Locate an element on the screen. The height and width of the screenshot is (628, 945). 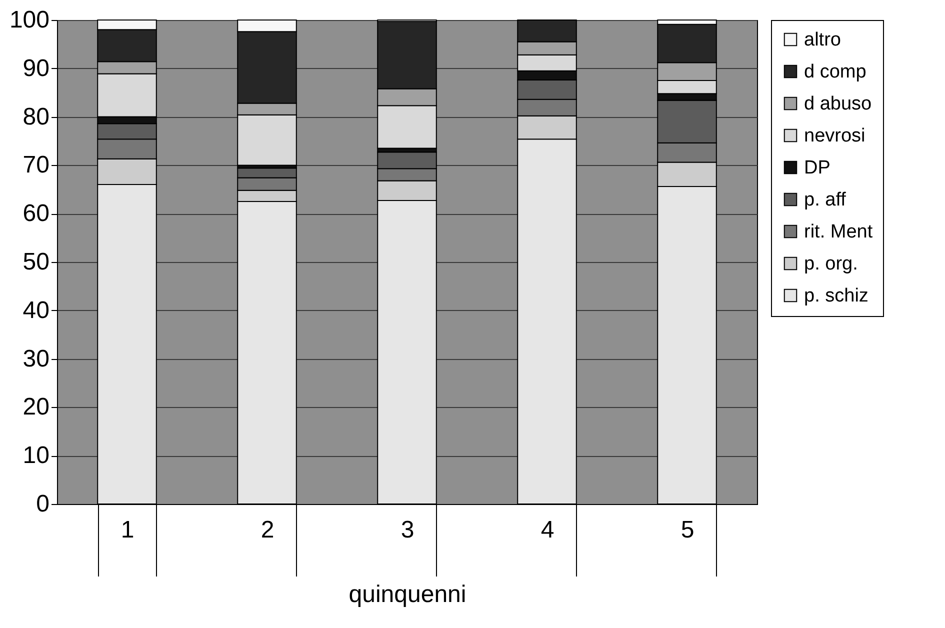
y-tick-label: 20 is located at coordinates (36, 407).